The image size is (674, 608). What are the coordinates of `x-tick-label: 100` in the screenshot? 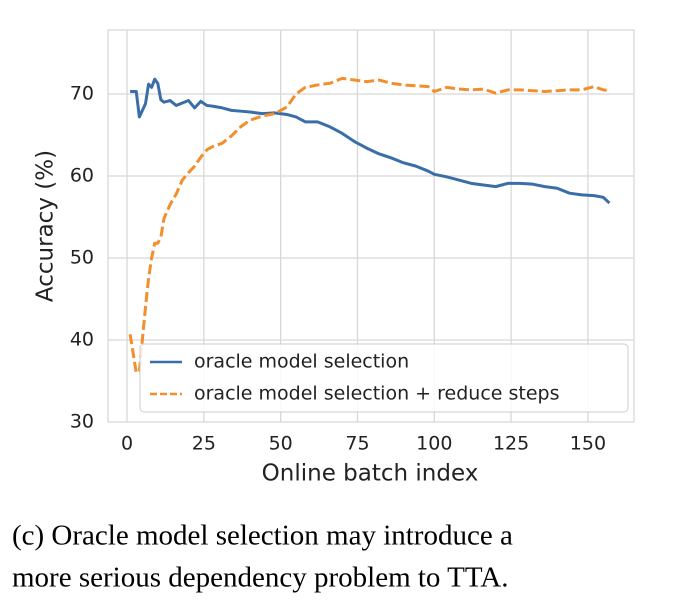 It's located at (434, 444).